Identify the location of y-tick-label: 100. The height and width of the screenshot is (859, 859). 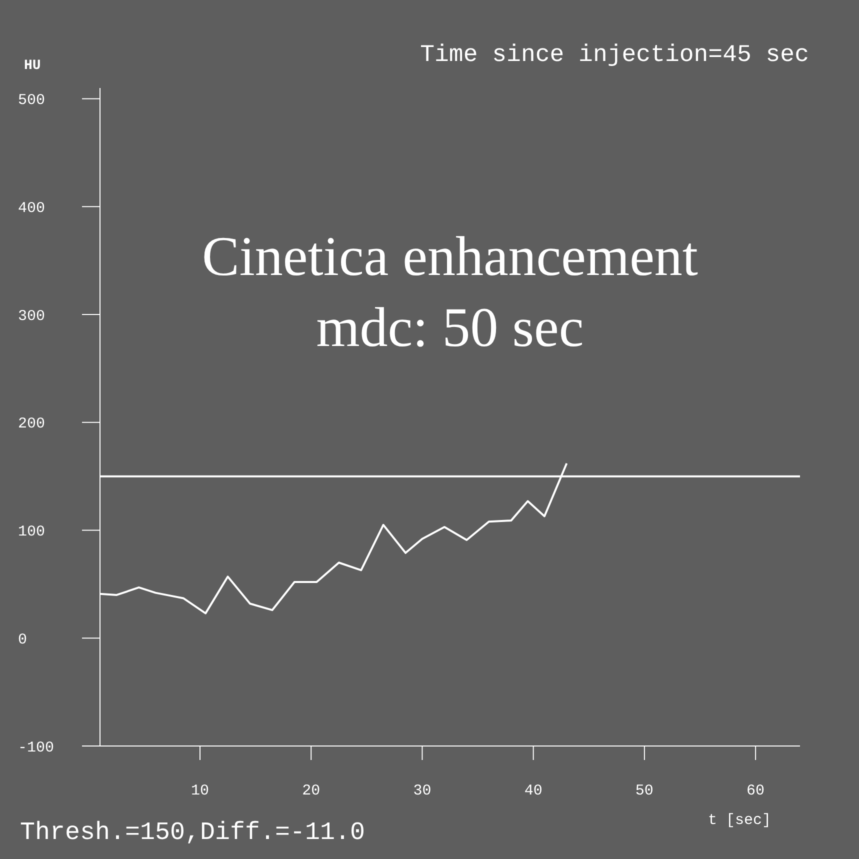
(32, 532).